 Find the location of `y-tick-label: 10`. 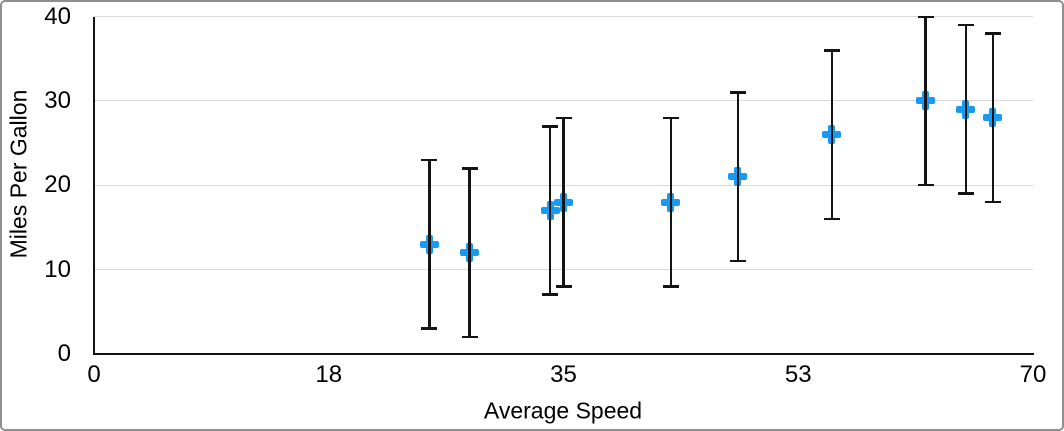

y-tick-label: 10 is located at coordinates (57, 269).